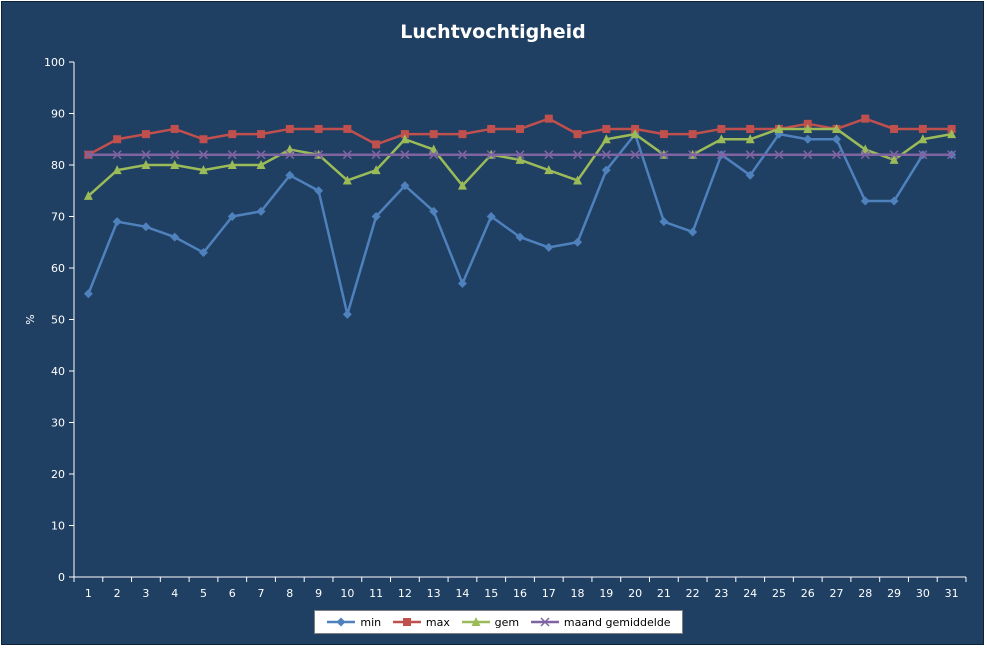 The image size is (987, 648). Describe the element at coordinates (117, 593) in the screenshot. I see `x-tick-label: 2` at that location.